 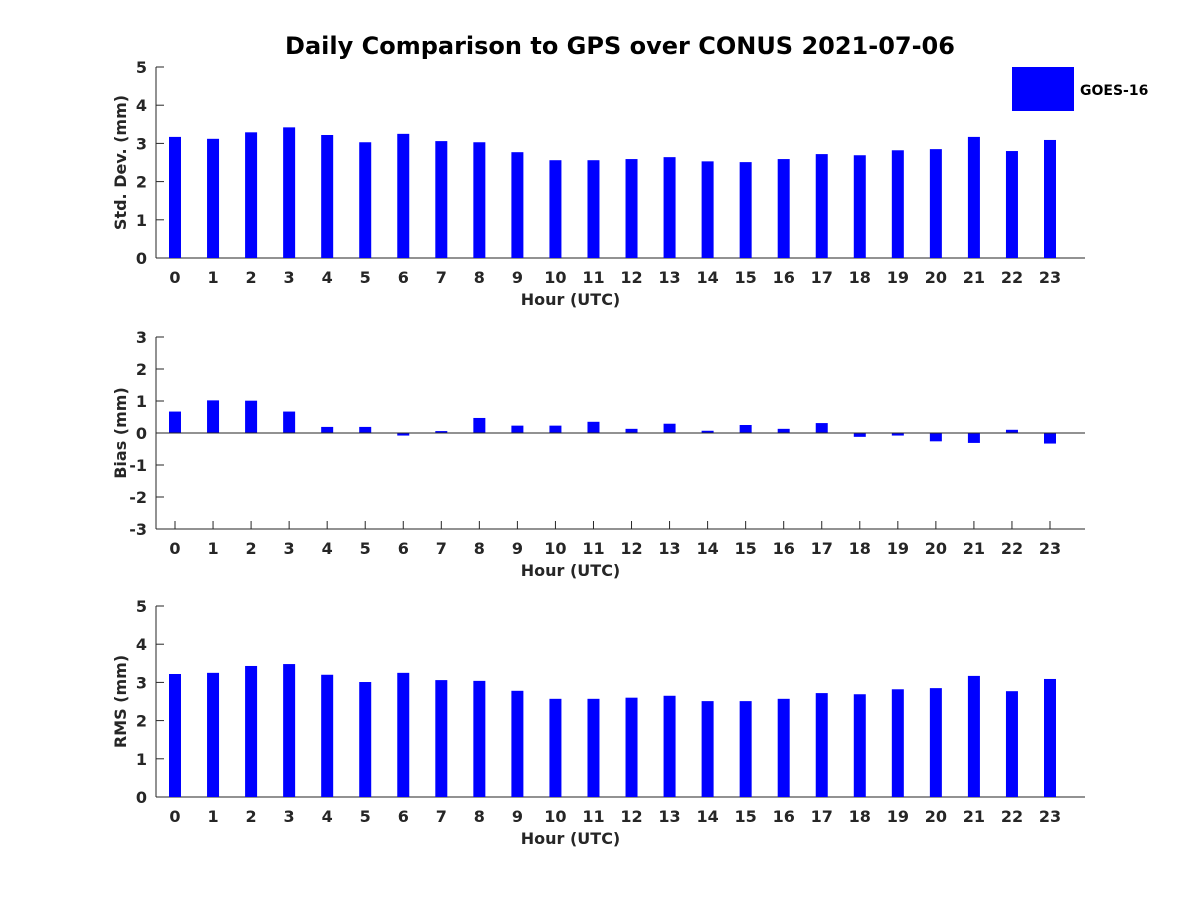 I want to click on x-tick-label-rms: 0, so click(x=174, y=816).